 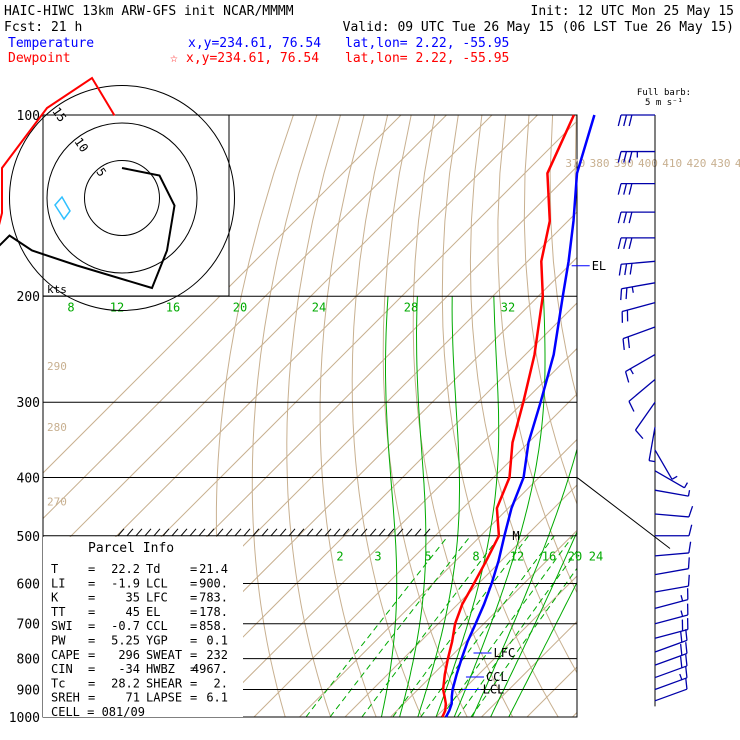 I want to click on parcel-value: 71, so click(x=133, y=698).